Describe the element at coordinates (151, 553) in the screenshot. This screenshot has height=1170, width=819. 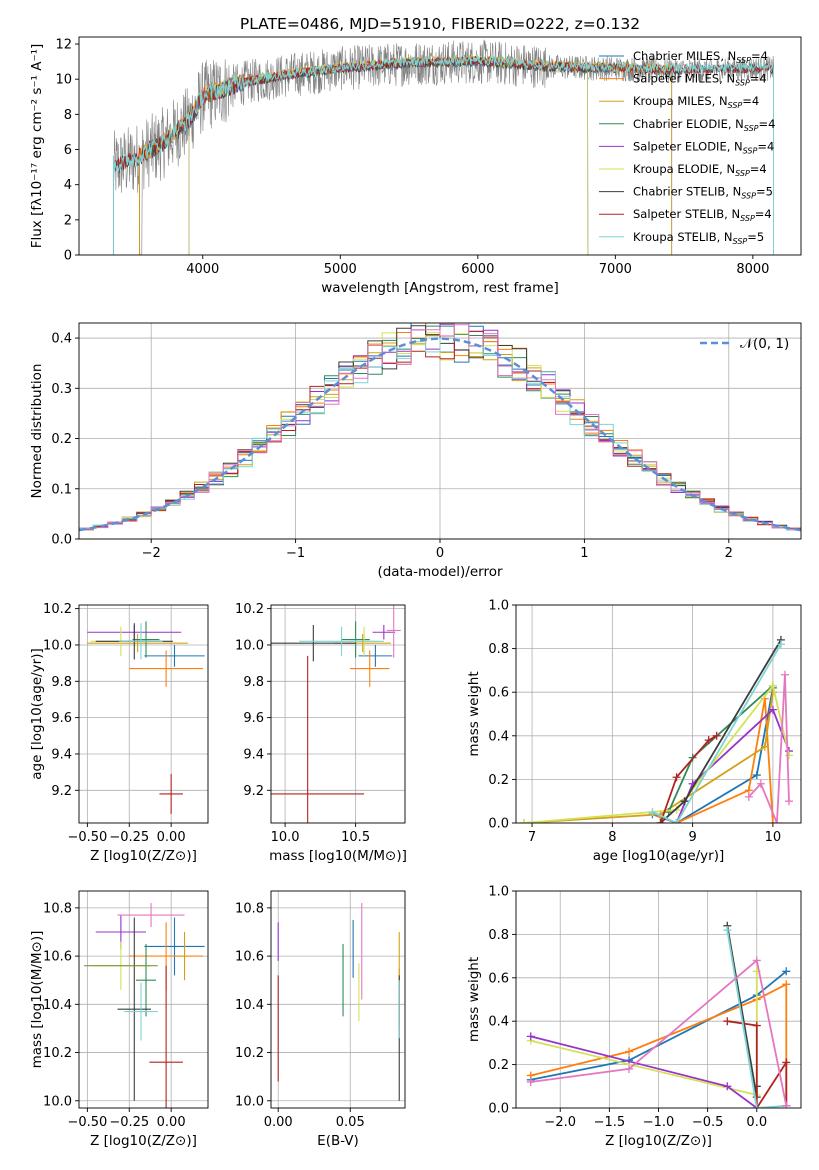
I see `x-tick-label: −2` at that location.